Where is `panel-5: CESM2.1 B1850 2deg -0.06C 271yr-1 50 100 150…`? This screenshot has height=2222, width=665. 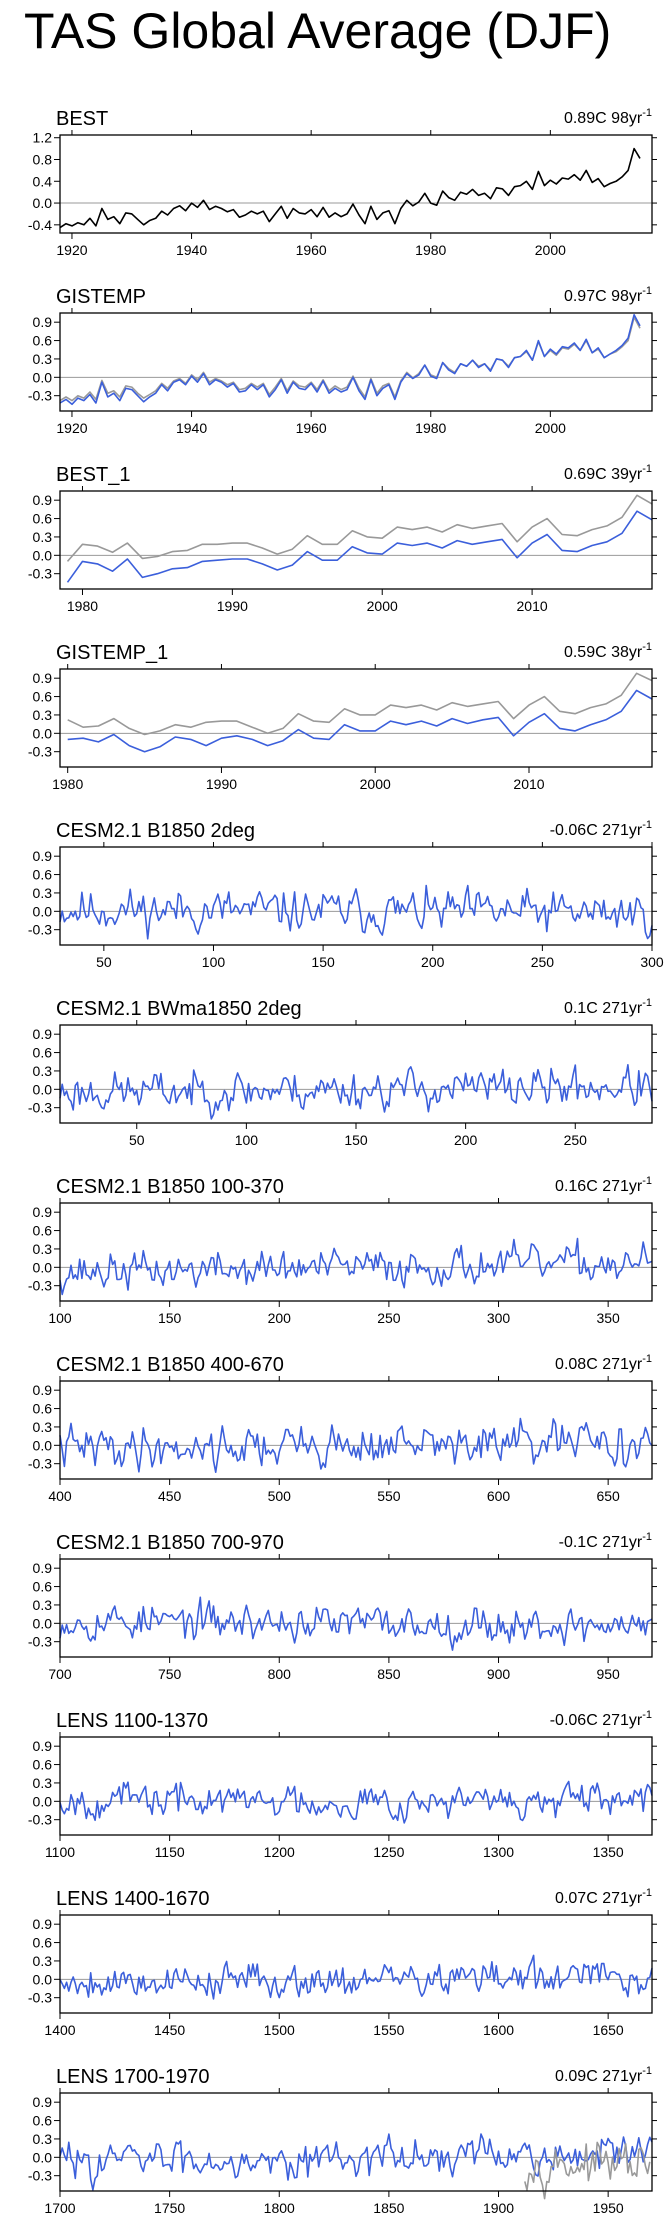
panel-5: CESM2.1 B1850 2deg -0.06C 271yr-1 50 100 150… is located at coordinates (346, 894).